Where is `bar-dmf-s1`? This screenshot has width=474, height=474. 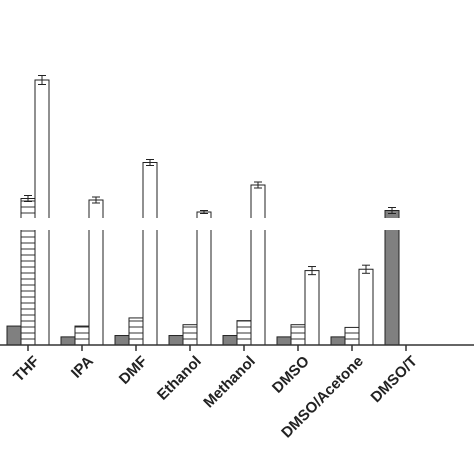 bar-dmf-s1 is located at coordinates (122, 340).